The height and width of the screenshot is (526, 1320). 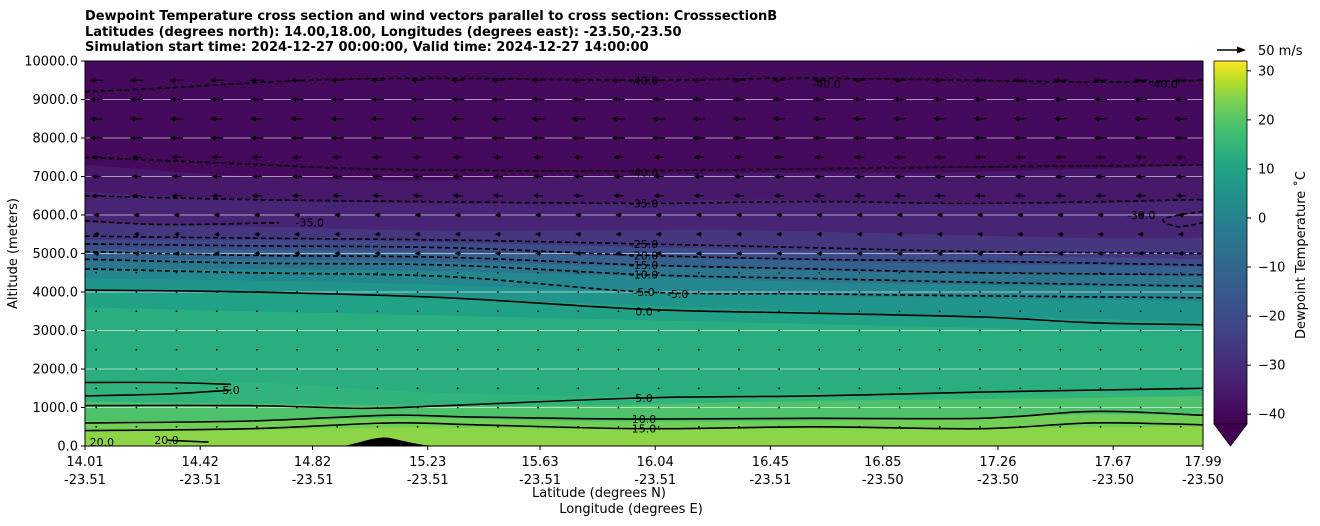 I want to click on colorbar-tick-label: −10, so click(x=1271, y=268).